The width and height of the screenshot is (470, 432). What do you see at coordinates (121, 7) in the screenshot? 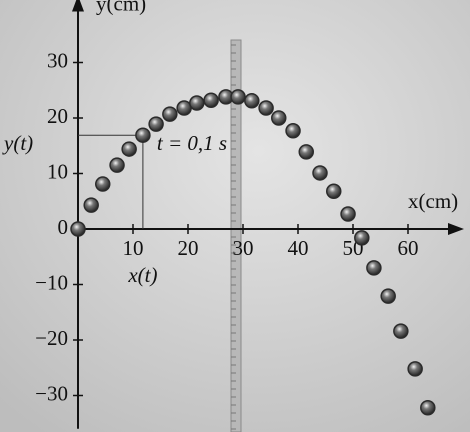
I see `y-axis-label: y(cm)` at bounding box center [121, 7].